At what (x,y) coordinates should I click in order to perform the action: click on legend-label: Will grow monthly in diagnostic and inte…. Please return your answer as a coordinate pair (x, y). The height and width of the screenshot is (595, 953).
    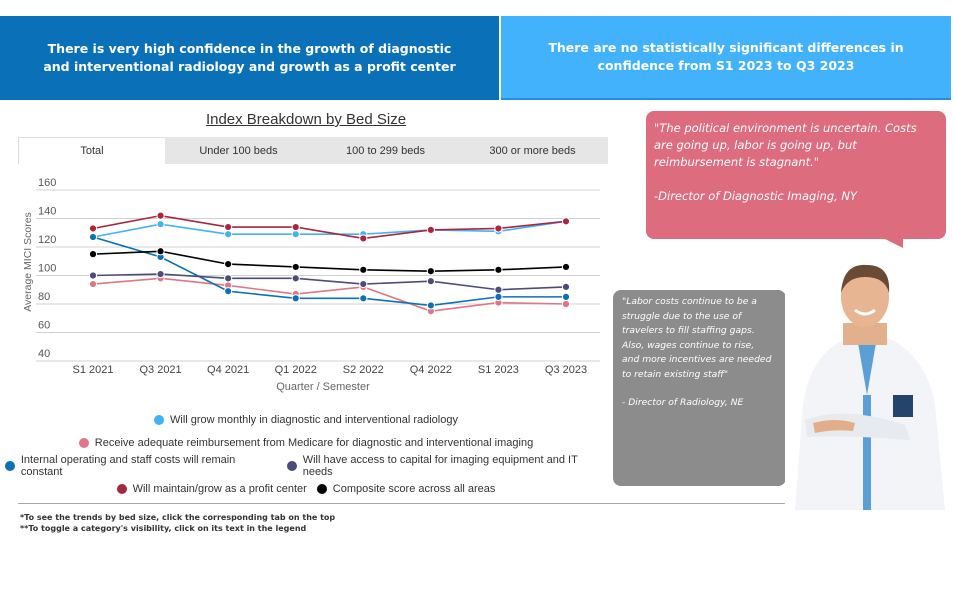
    Looking at the image, I should click on (314, 419).